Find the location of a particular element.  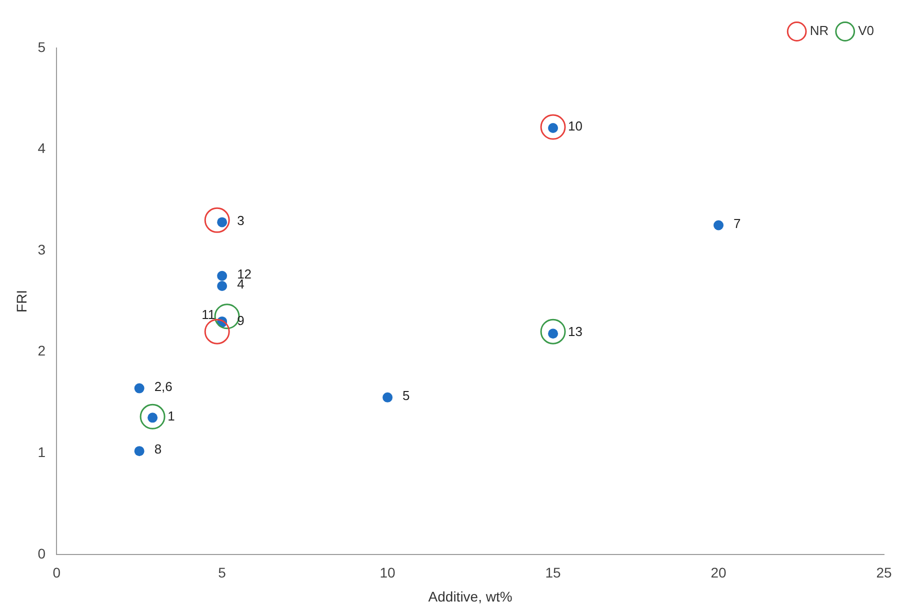

legend-label: V0 is located at coordinates (866, 30).